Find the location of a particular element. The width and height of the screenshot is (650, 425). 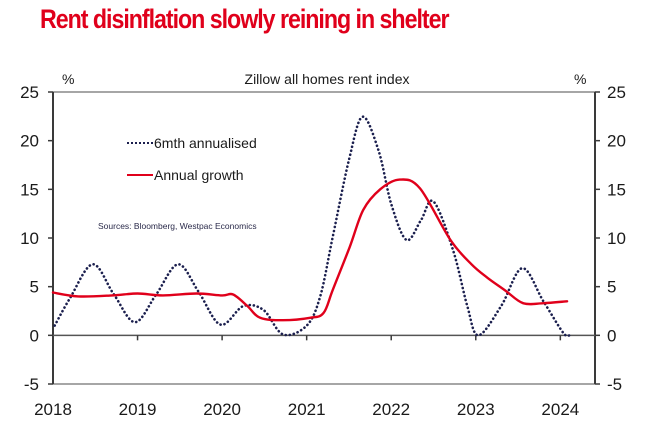

chart-title: Zillow all homes rent index is located at coordinates (327, 79).